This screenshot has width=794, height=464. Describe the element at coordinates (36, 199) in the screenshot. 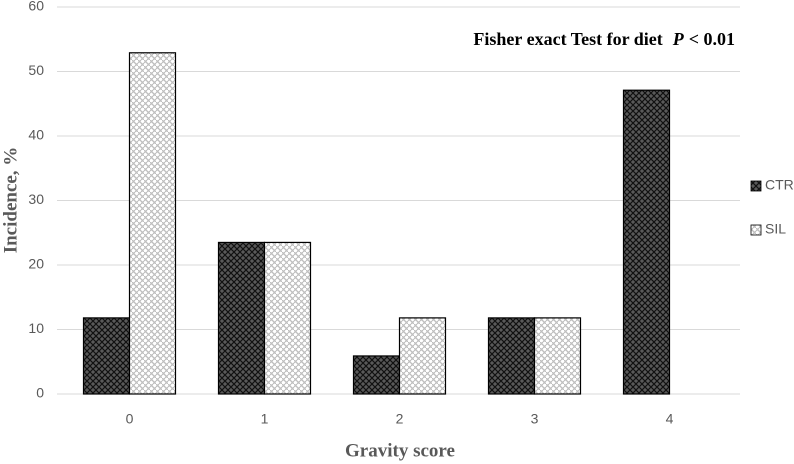

I see `y-tick-label: 30` at that location.